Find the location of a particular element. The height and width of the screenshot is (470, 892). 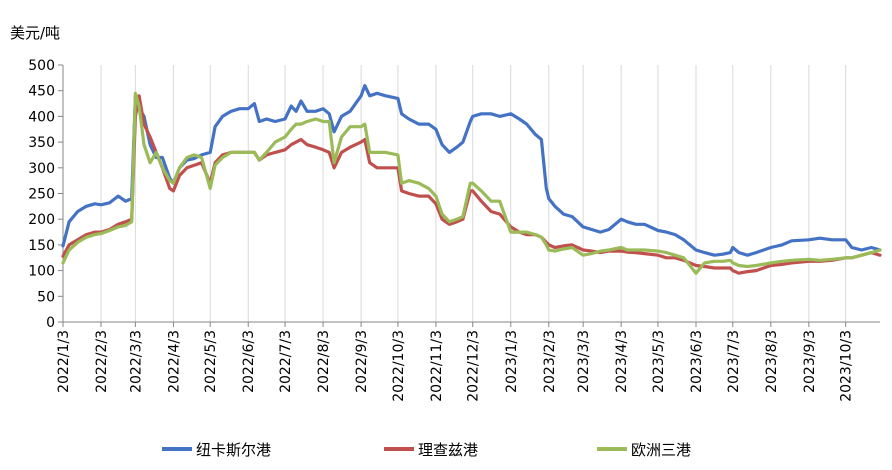

y-axis-label: 美元/吨 is located at coordinates (35, 33).